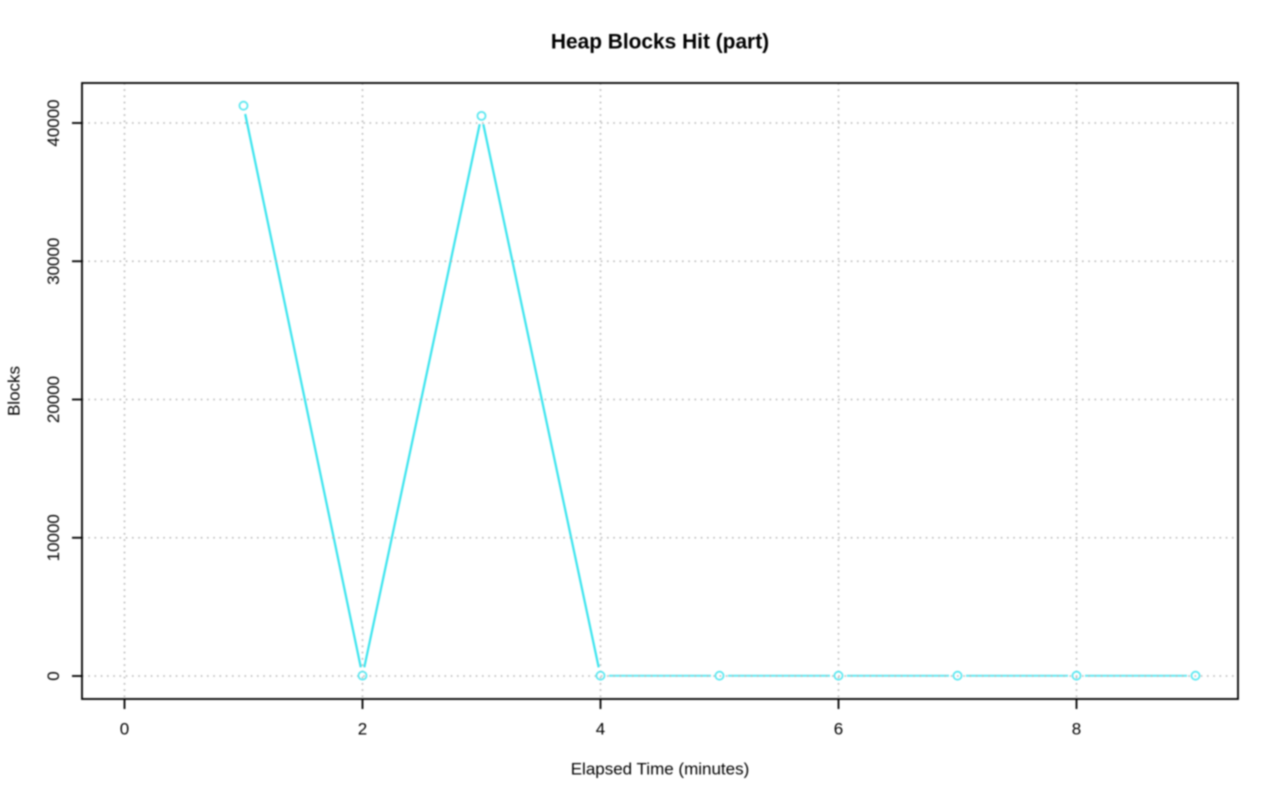  Describe the element at coordinates (660, 42) in the screenshot. I see `svg-text: Heap Blocks Hit (part)` at that location.